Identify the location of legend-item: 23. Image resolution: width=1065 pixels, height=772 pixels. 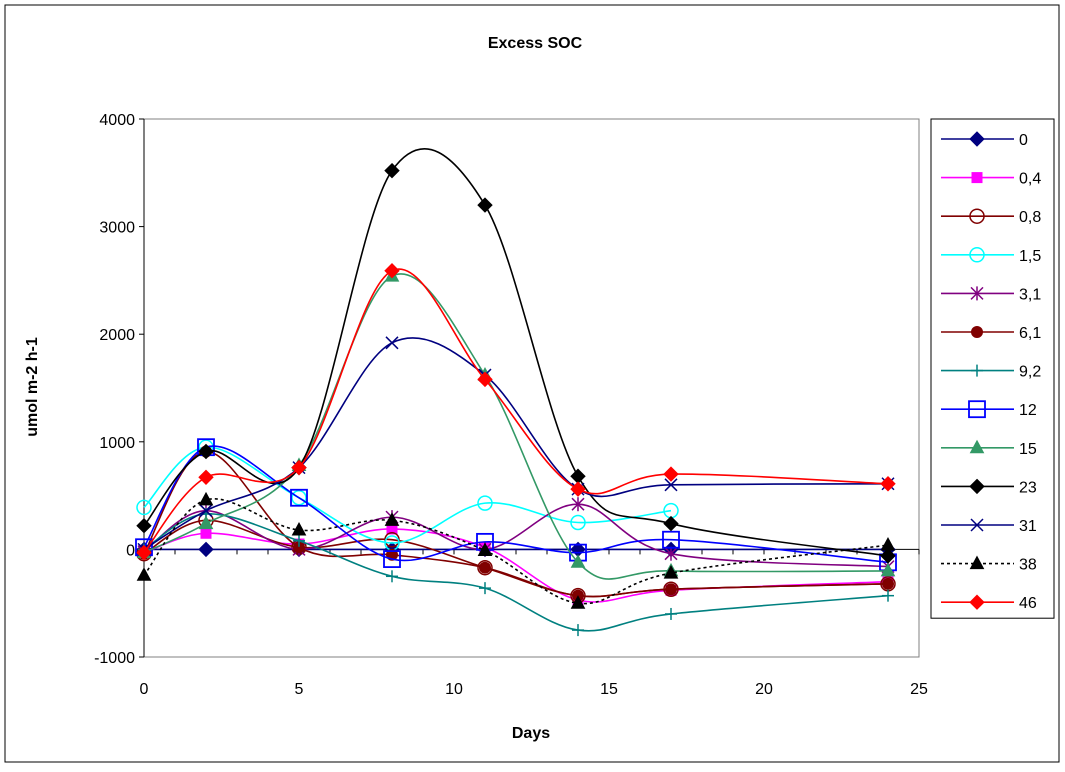
(989, 487).